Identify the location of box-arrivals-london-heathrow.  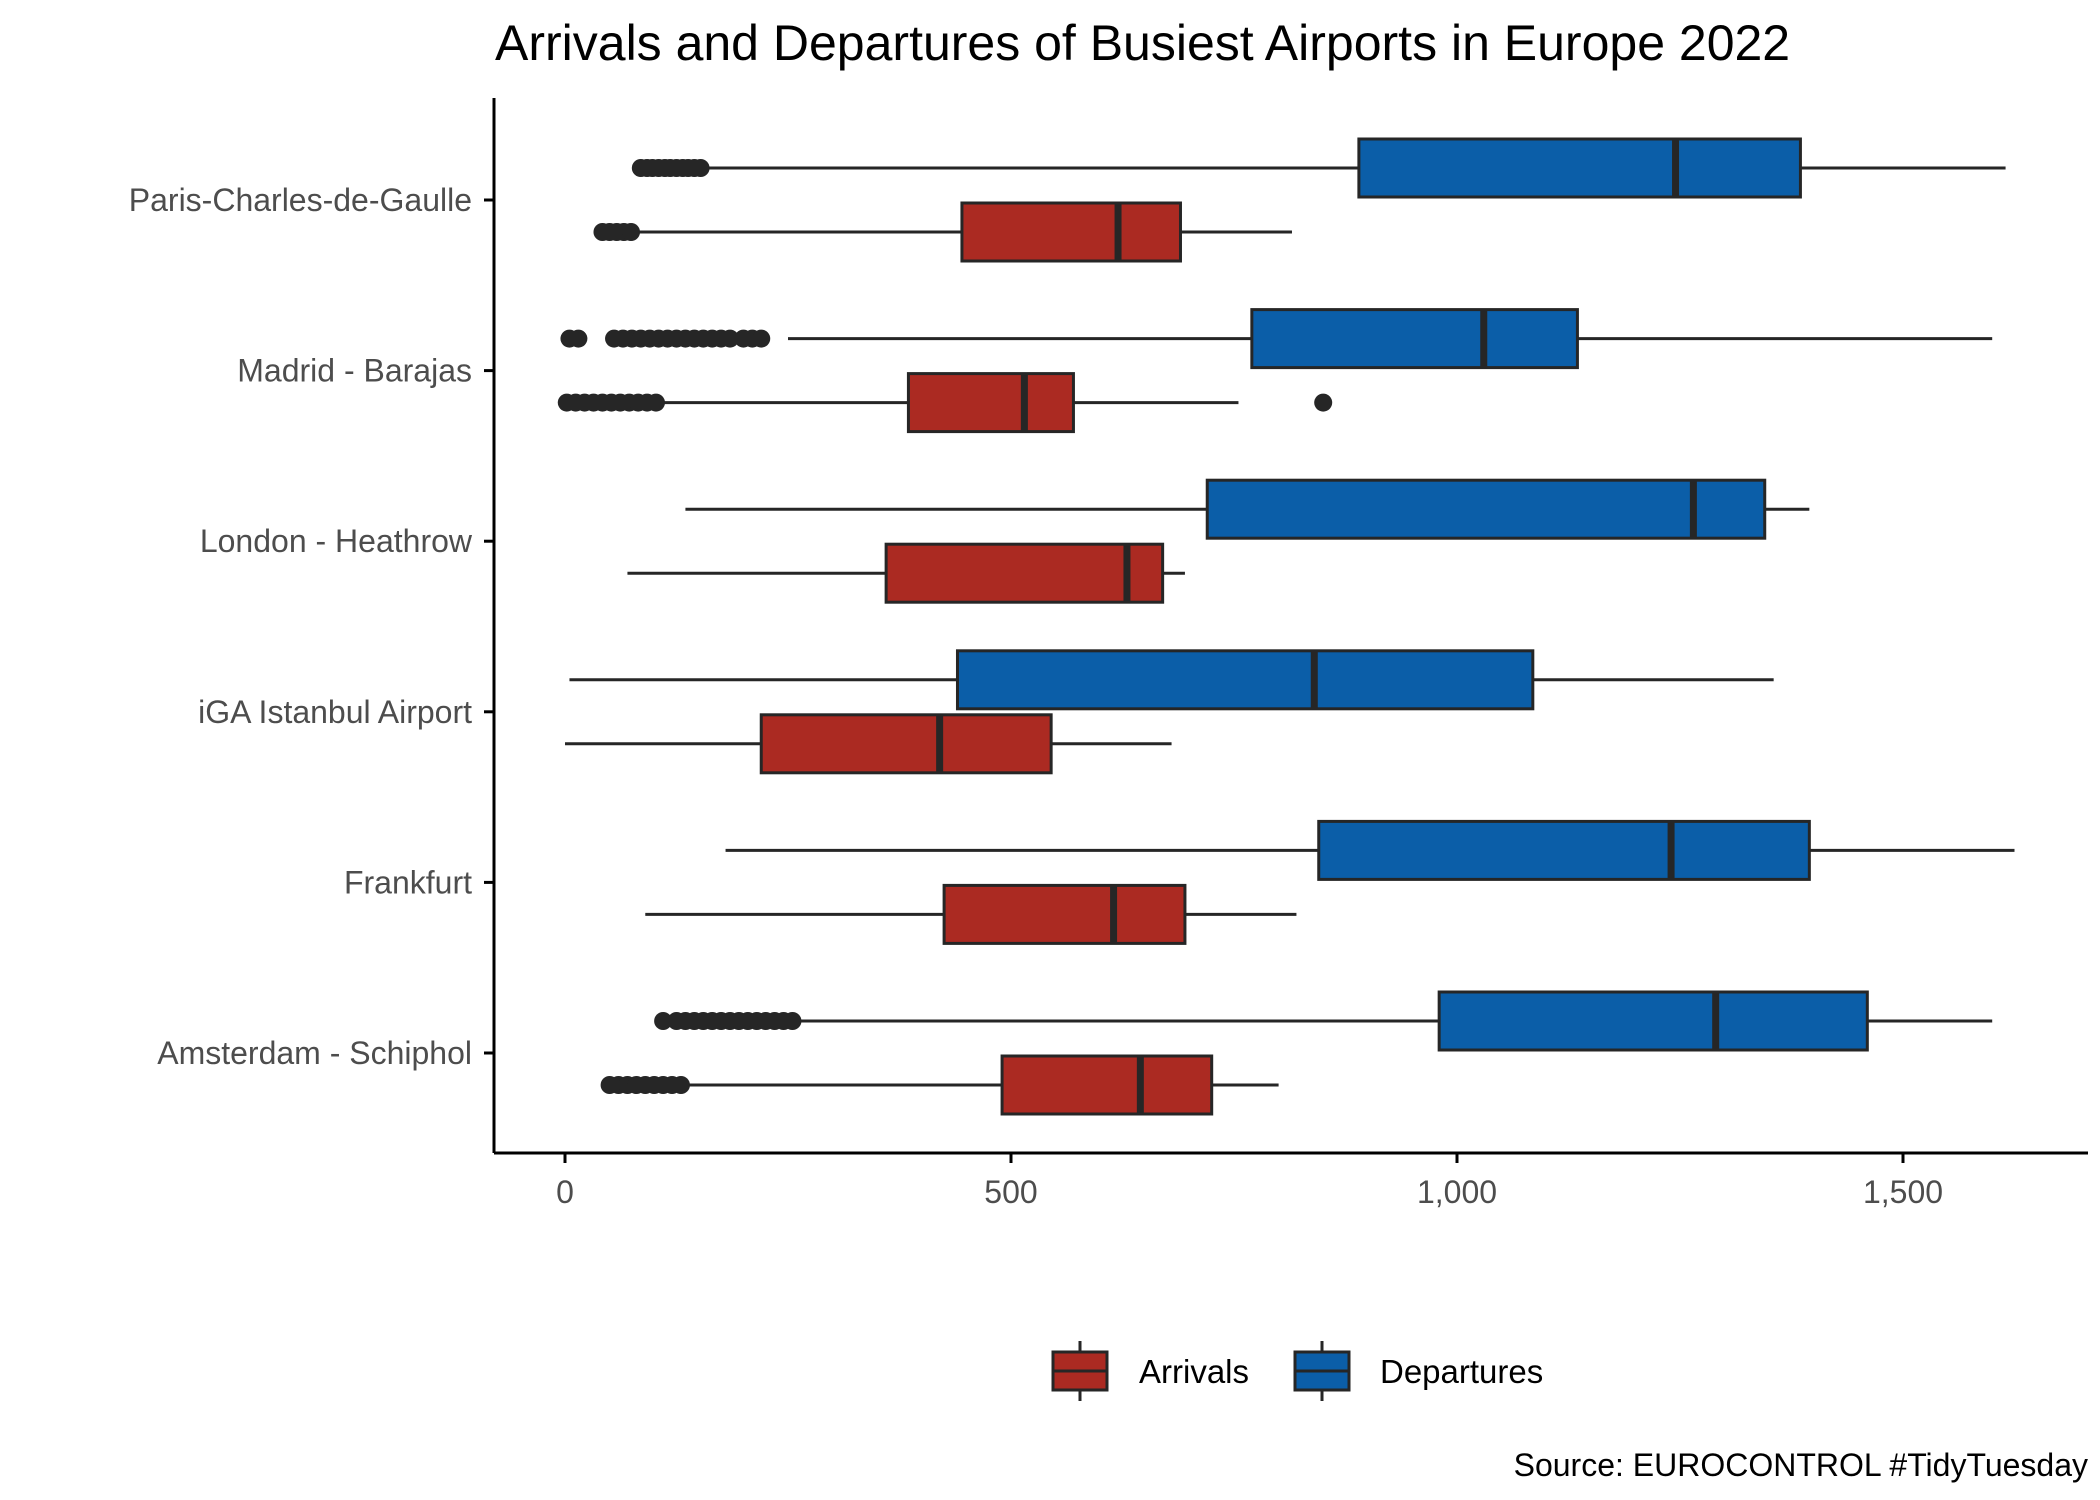
(906, 573).